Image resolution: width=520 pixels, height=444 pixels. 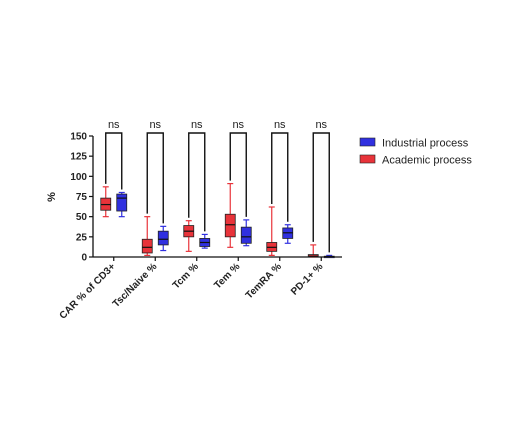 I want to click on legend: Industrial process Academic process, so click(x=415, y=152).